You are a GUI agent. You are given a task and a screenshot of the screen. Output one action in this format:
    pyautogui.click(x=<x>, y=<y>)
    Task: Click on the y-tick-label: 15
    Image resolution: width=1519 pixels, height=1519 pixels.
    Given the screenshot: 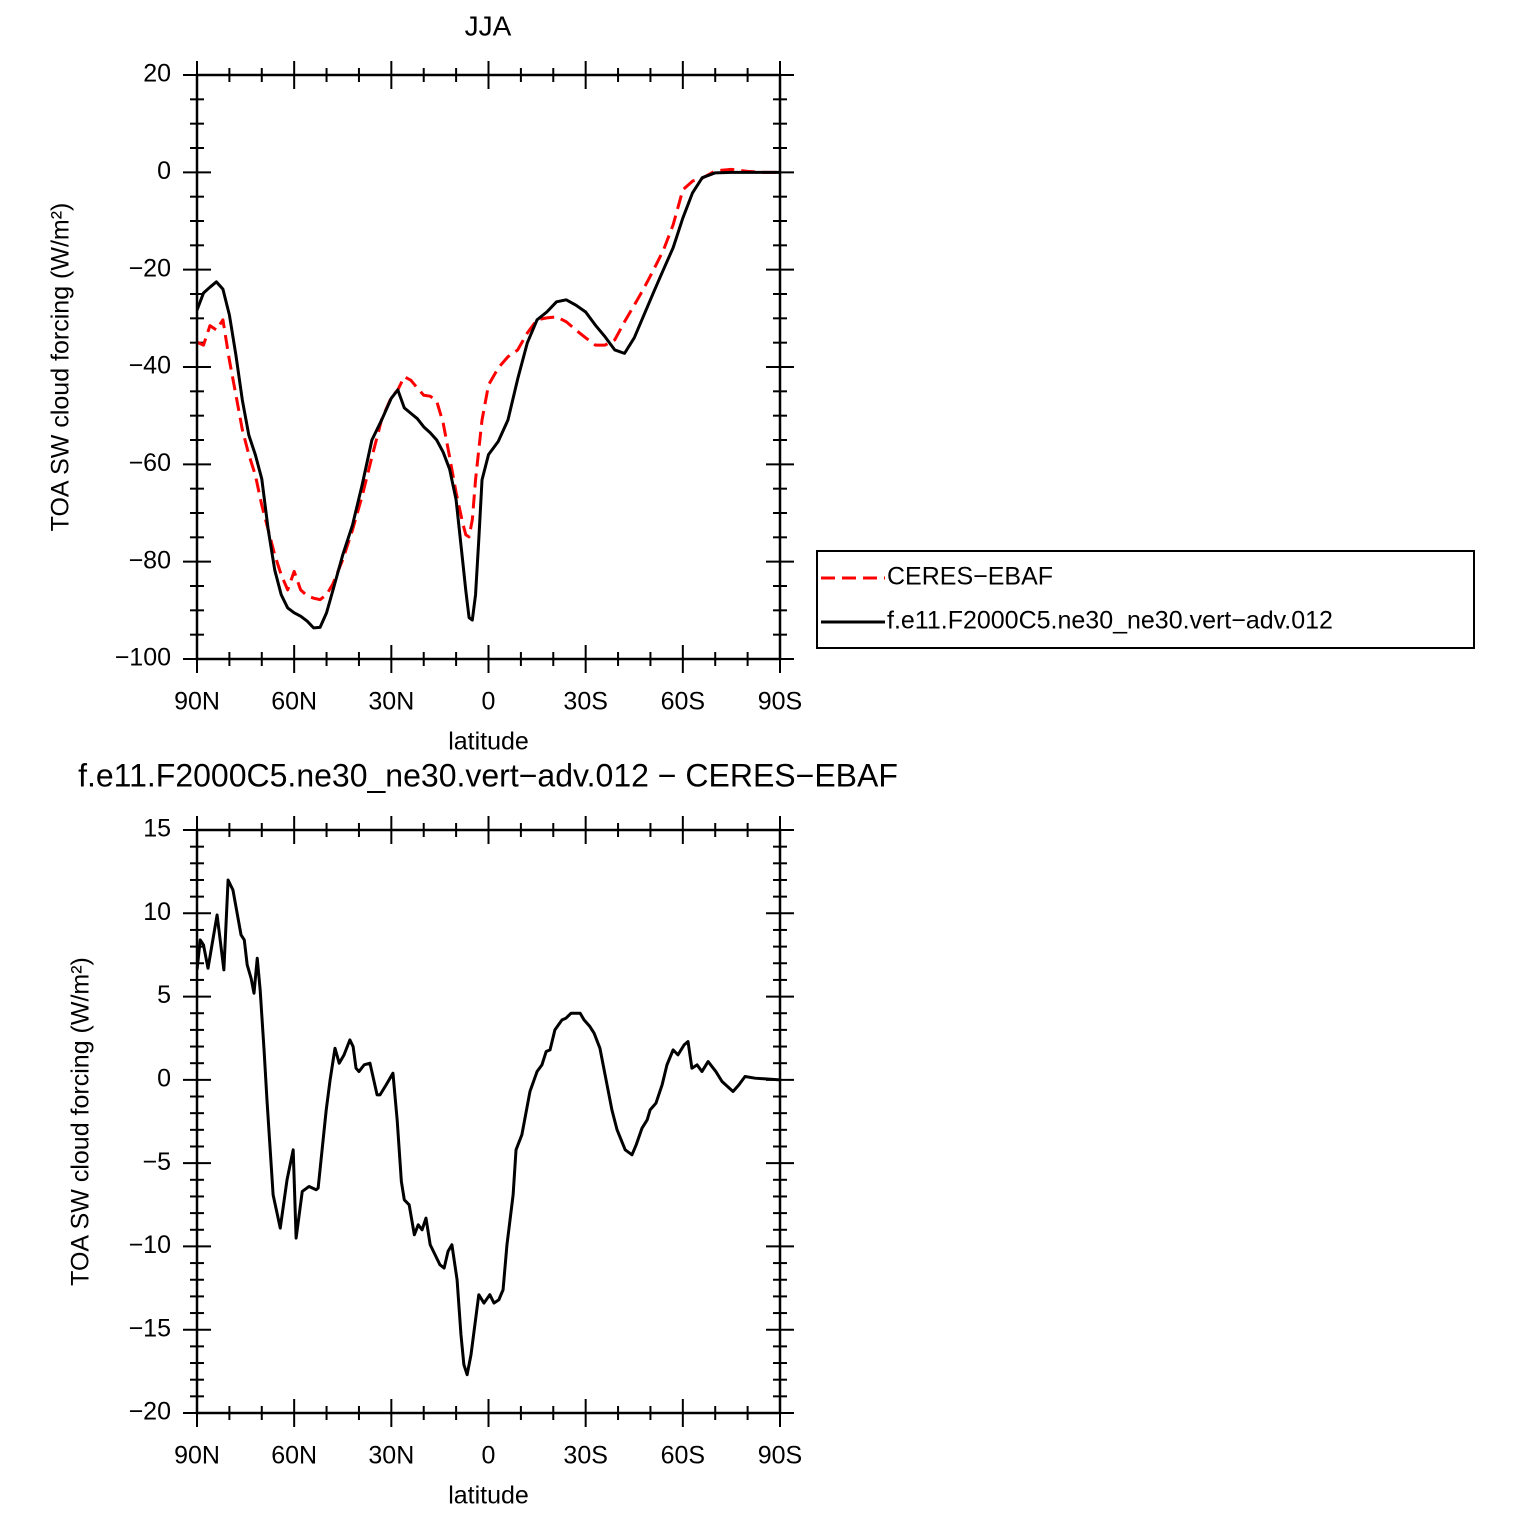 What is the action you would take?
    pyautogui.click(x=157, y=829)
    